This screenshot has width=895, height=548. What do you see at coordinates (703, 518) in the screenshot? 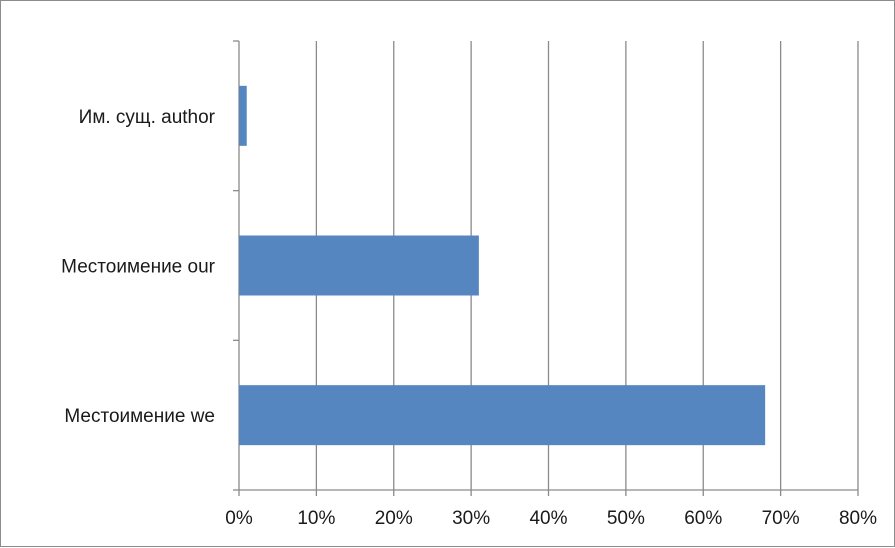
I see `x-tick-label: 60%` at bounding box center [703, 518].